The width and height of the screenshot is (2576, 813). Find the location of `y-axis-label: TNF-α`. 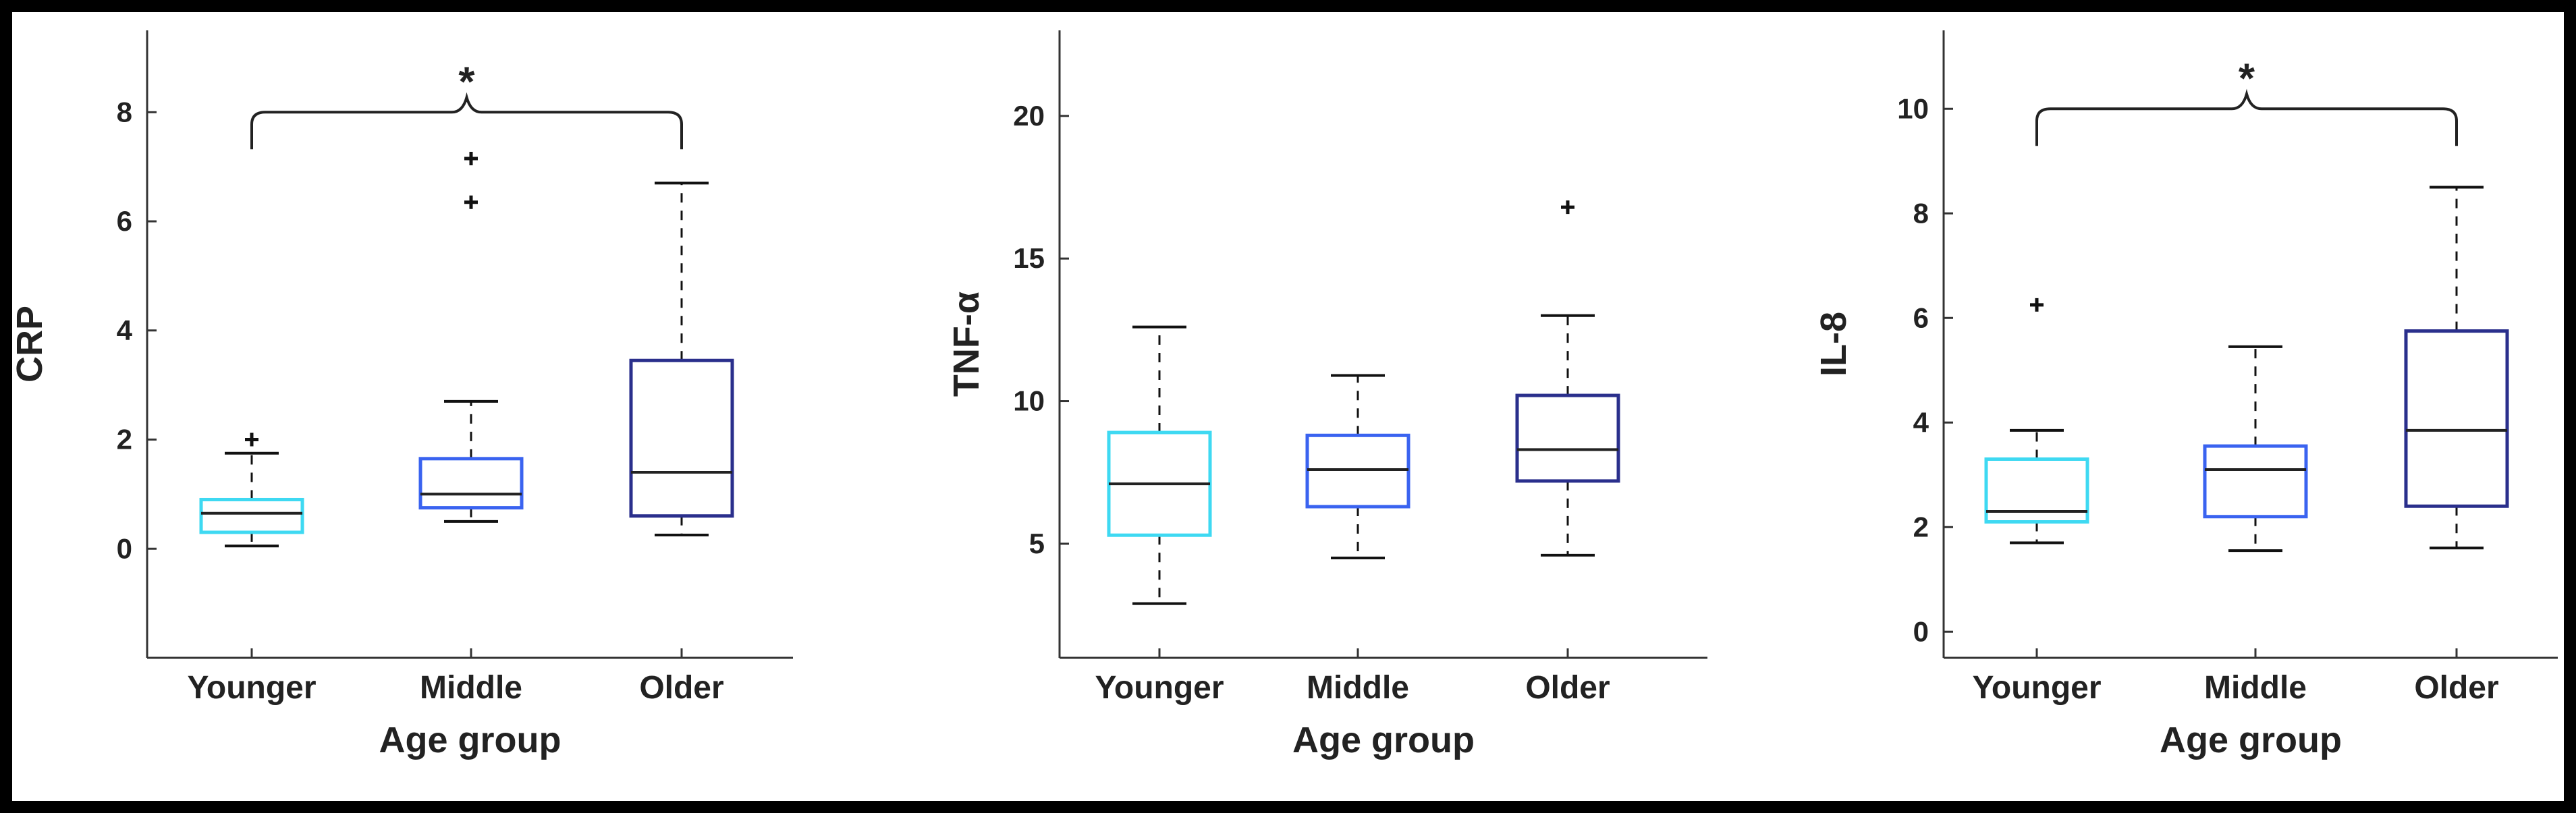

y-axis-label: TNF-α is located at coordinates (966, 344).